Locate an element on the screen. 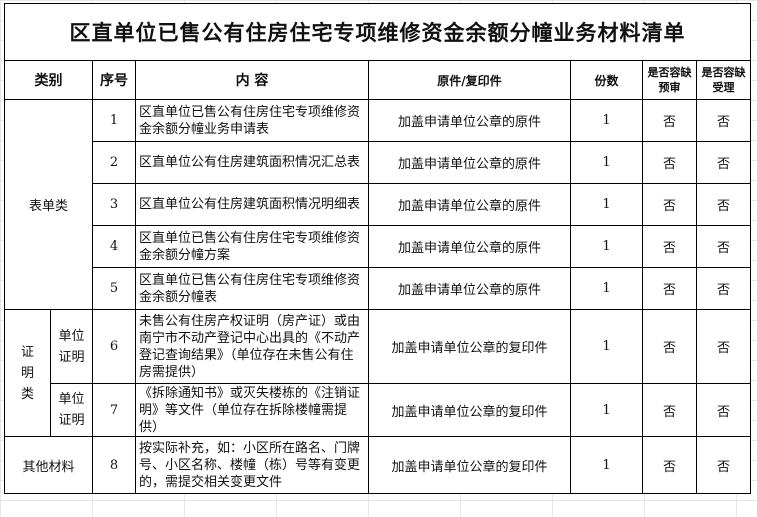  group-form: 表单类 is located at coordinates (48, 204).